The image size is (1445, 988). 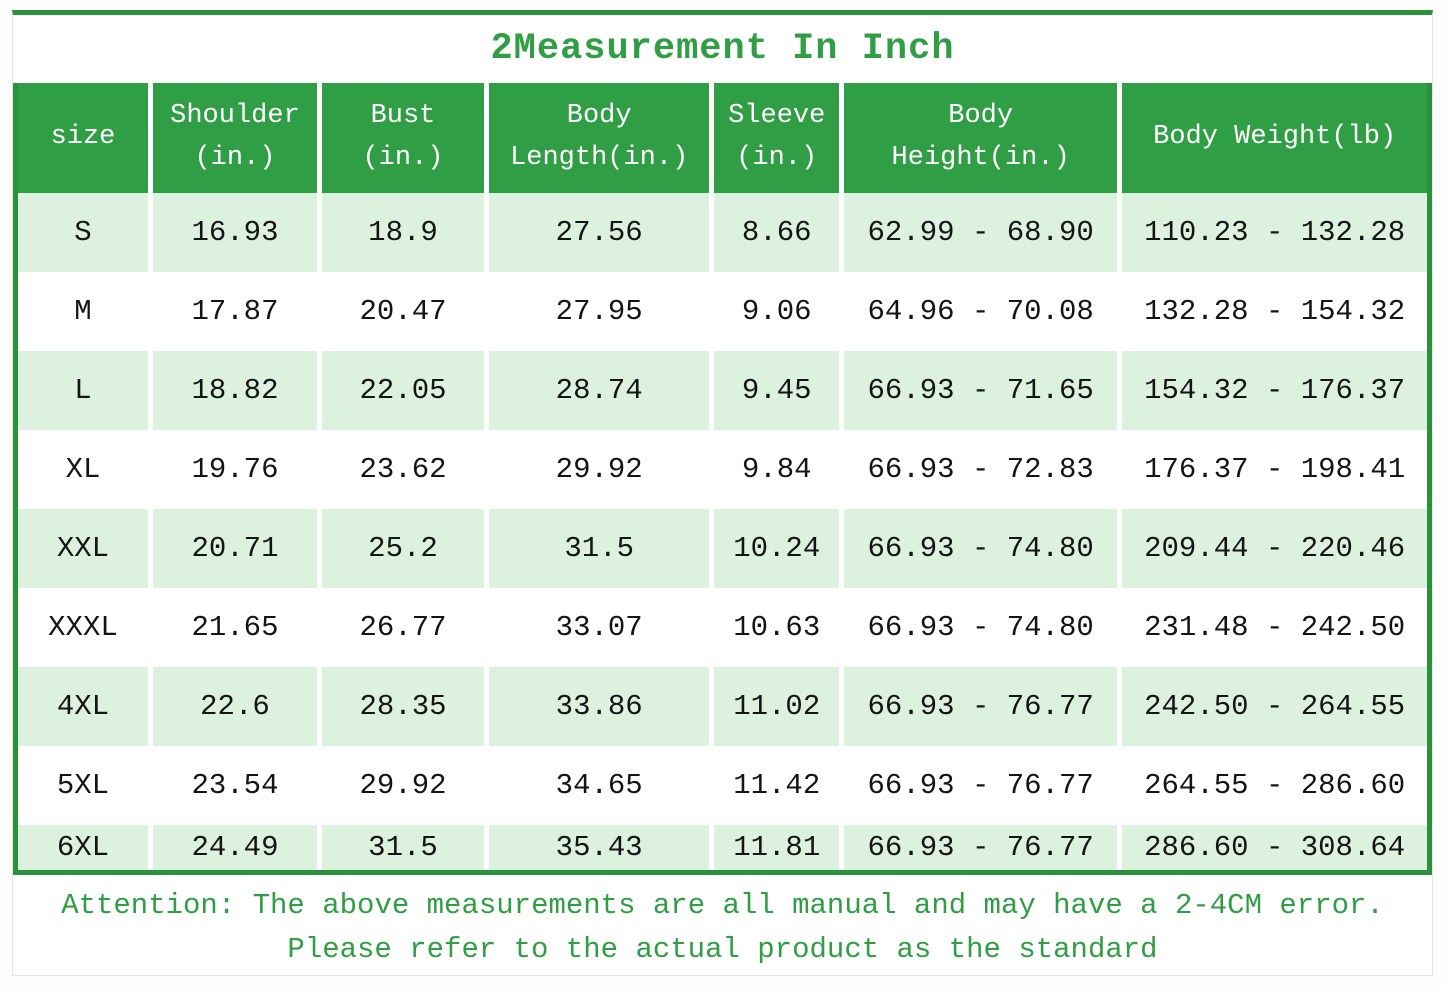 I want to click on size-cell: XXXL, so click(x=84, y=627).